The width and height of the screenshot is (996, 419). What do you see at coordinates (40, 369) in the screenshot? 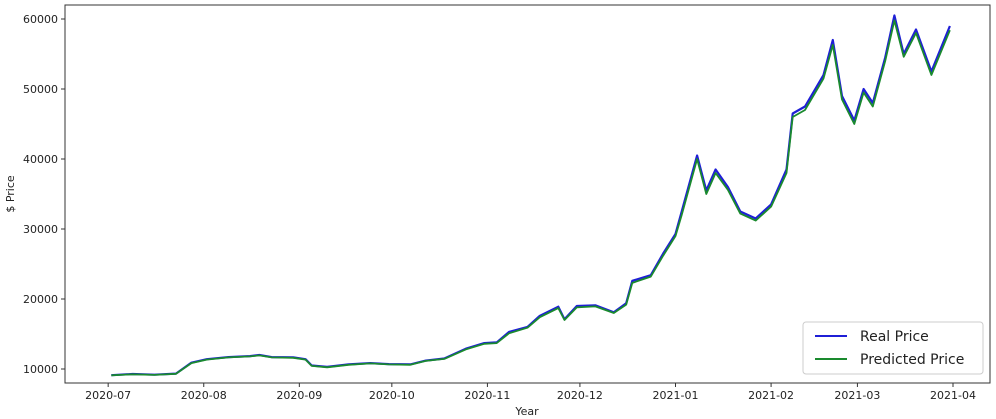
I see `y-tick-label: 10000` at bounding box center [40, 369].